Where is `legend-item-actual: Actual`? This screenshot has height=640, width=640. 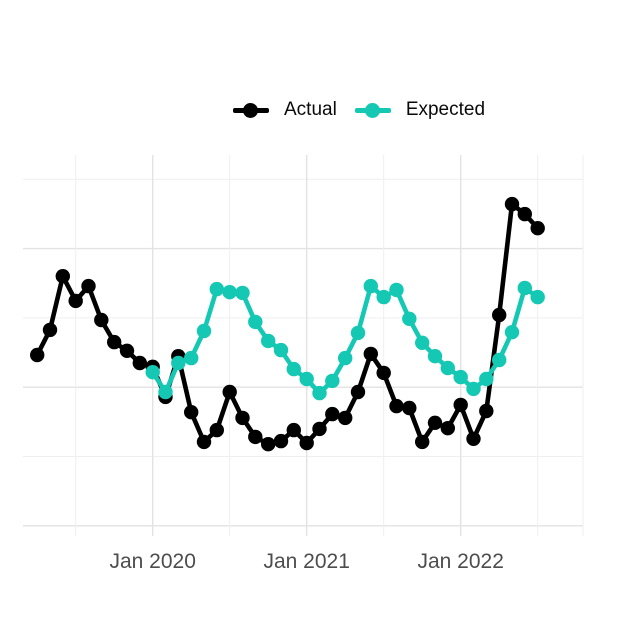 legend-item-actual: Actual is located at coordinates (285, 110).